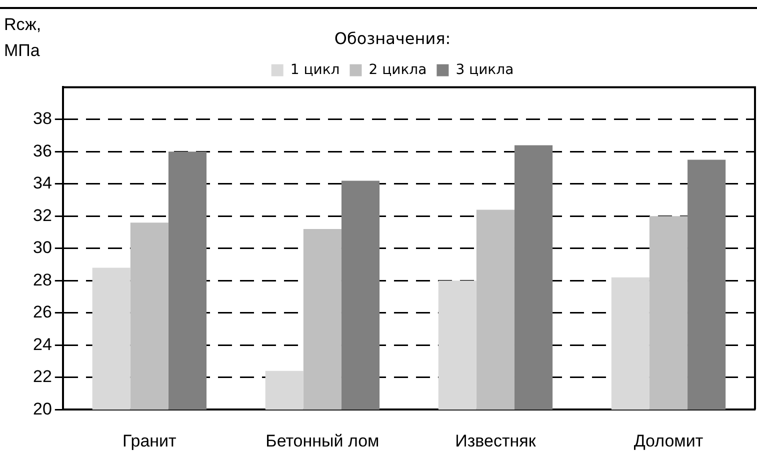  I want to click on legend-title: Обозначения:, so click(392, 38).